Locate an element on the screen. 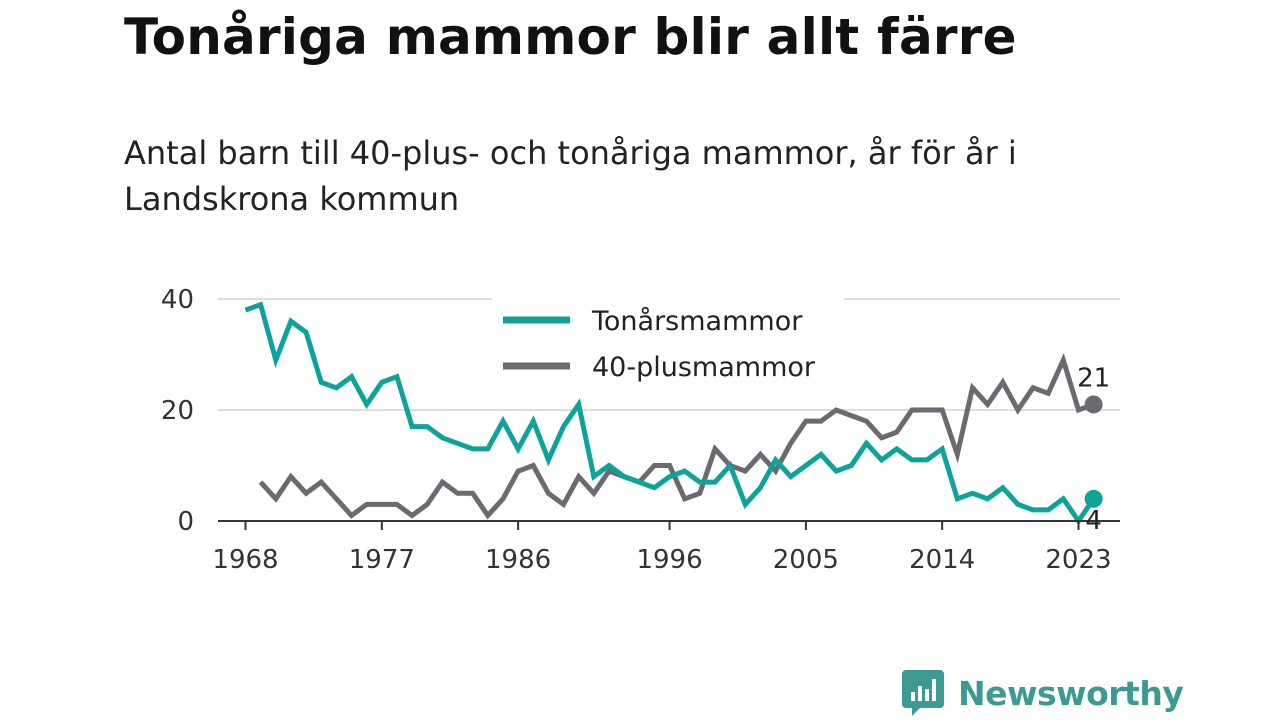  end-value-label: 21 is located at coordinates (1093, 378).